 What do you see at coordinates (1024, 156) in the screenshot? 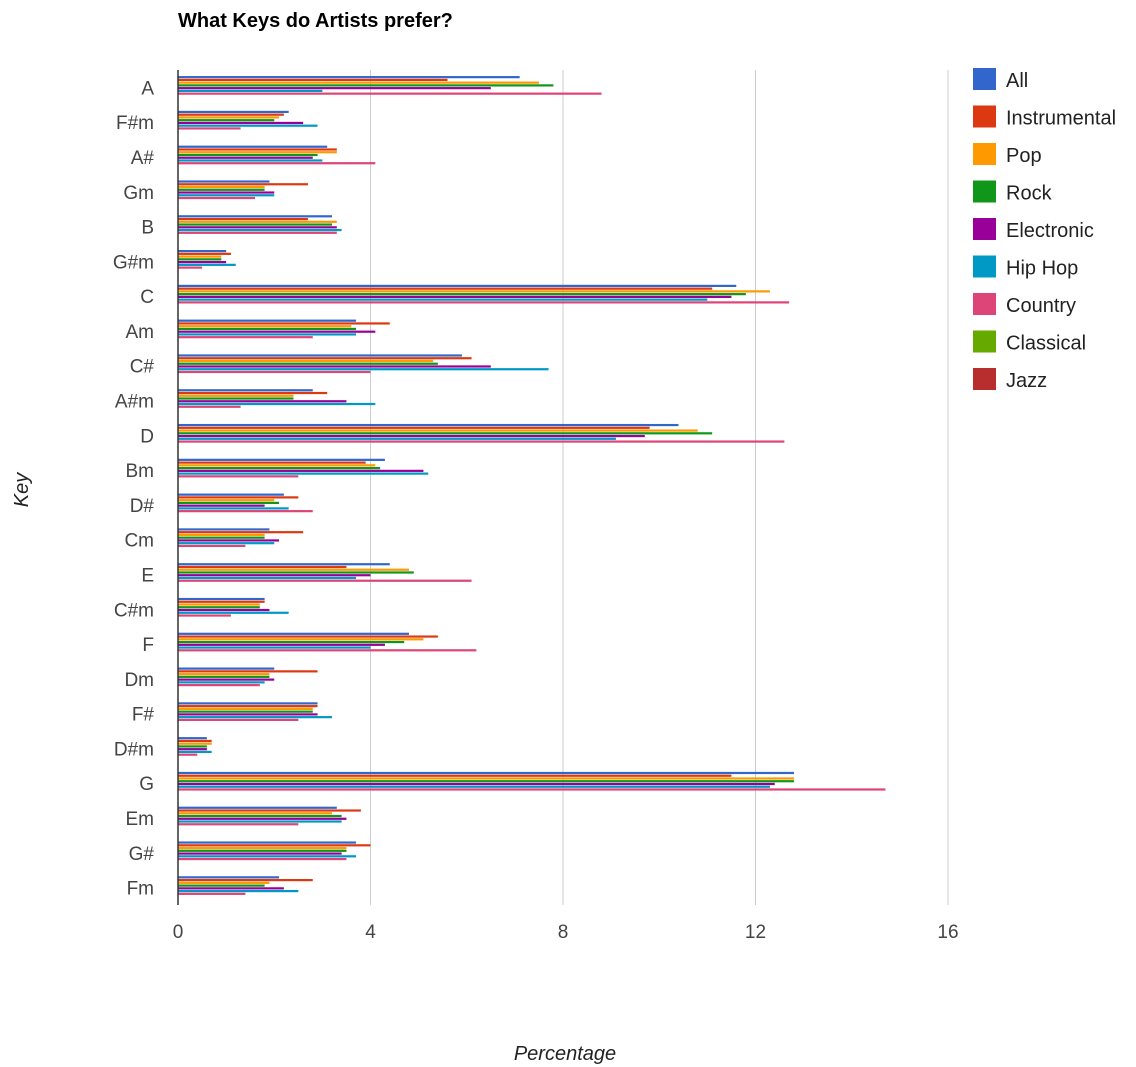
I see `legend-label: Pop` at bounding box center [1024, 156].